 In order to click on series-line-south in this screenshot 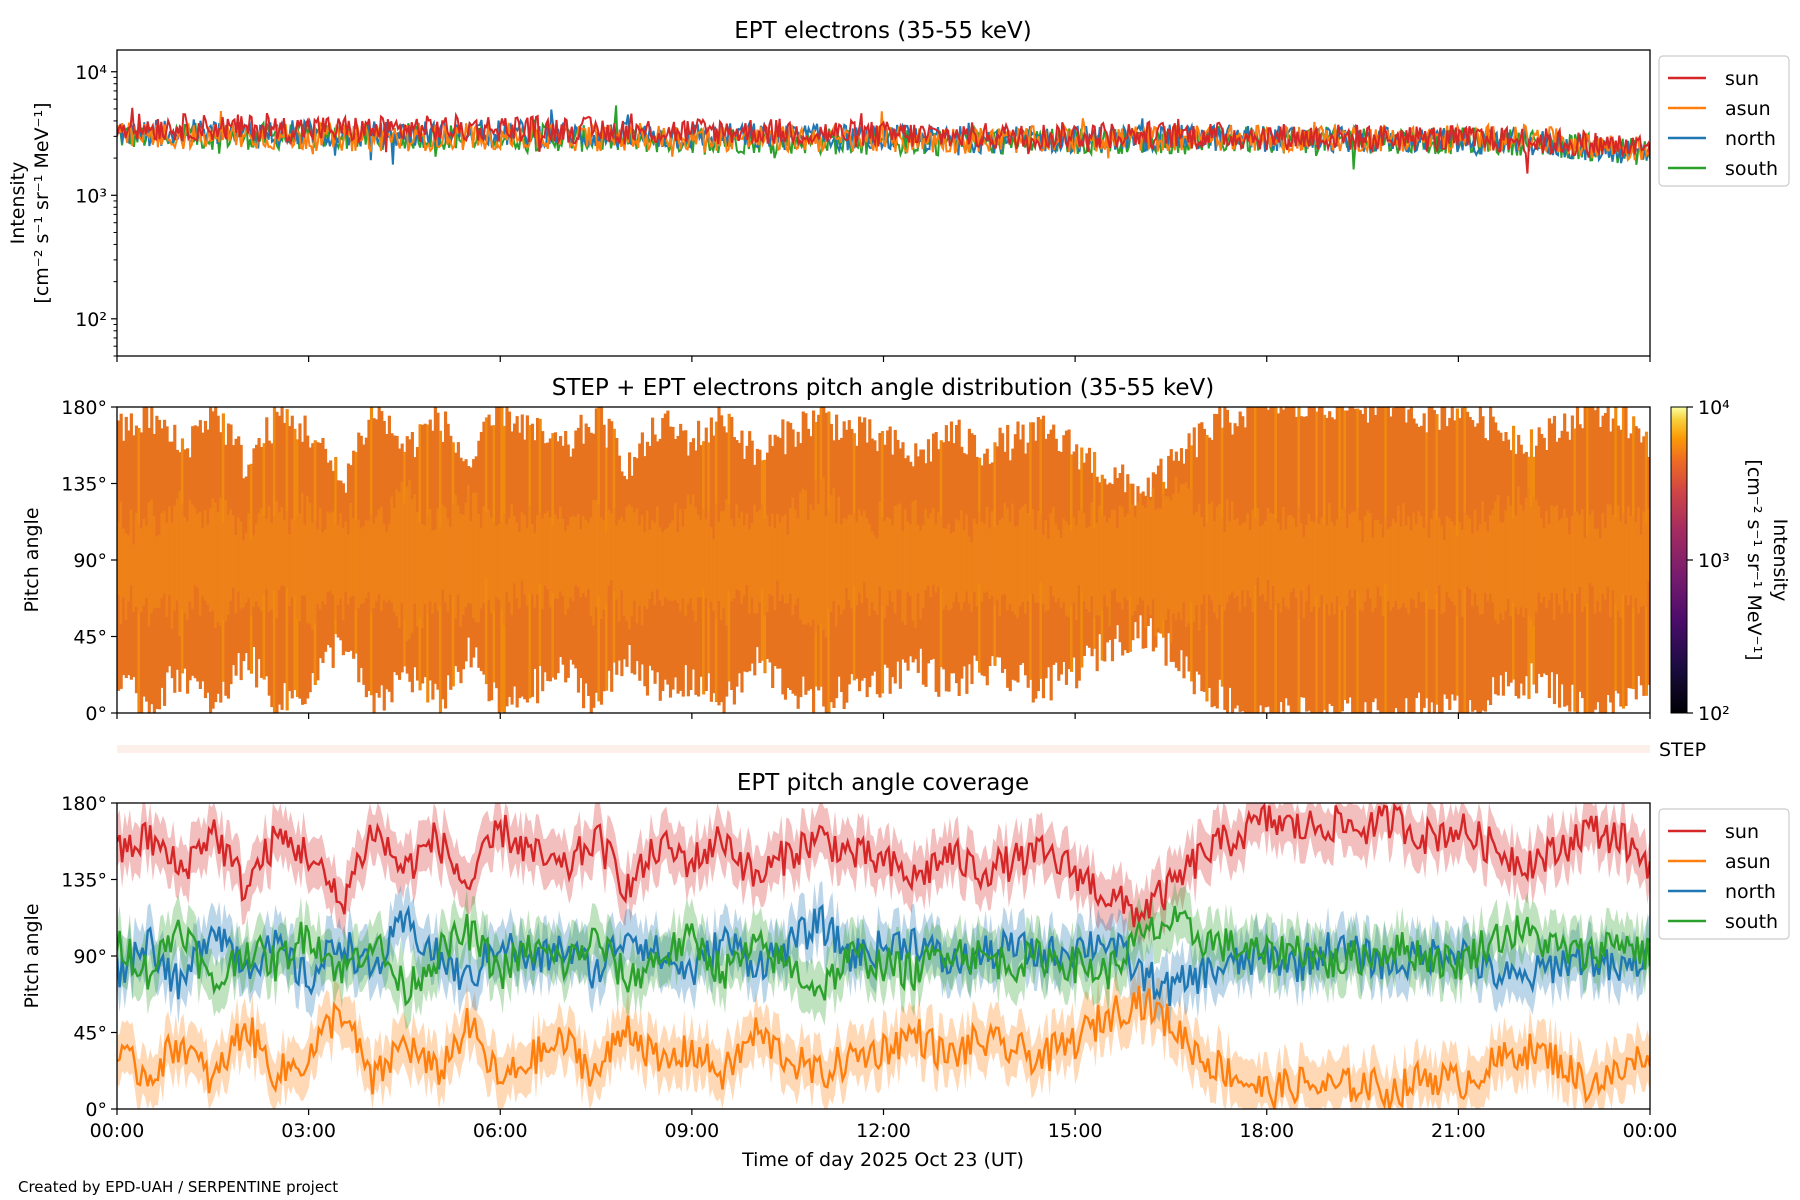, I will do `click(883, 956)`.